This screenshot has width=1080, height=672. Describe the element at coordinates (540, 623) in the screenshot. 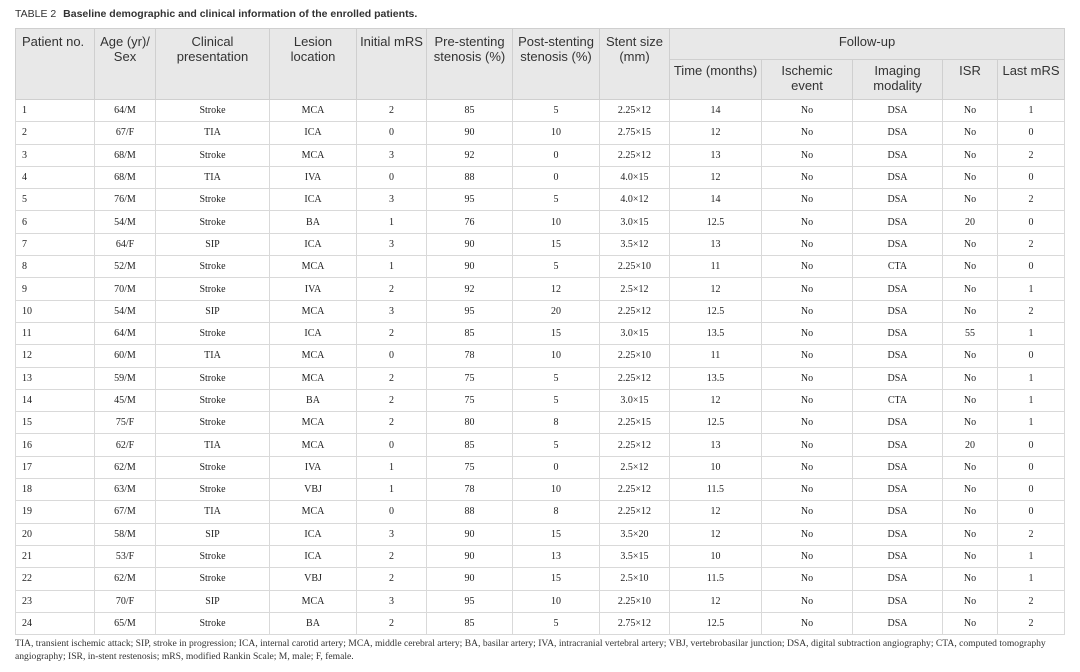

I see `table-row: 24 65/M Stroke BA 2 85 5 2.75×12 12.5 No DSA No 2` at that location.